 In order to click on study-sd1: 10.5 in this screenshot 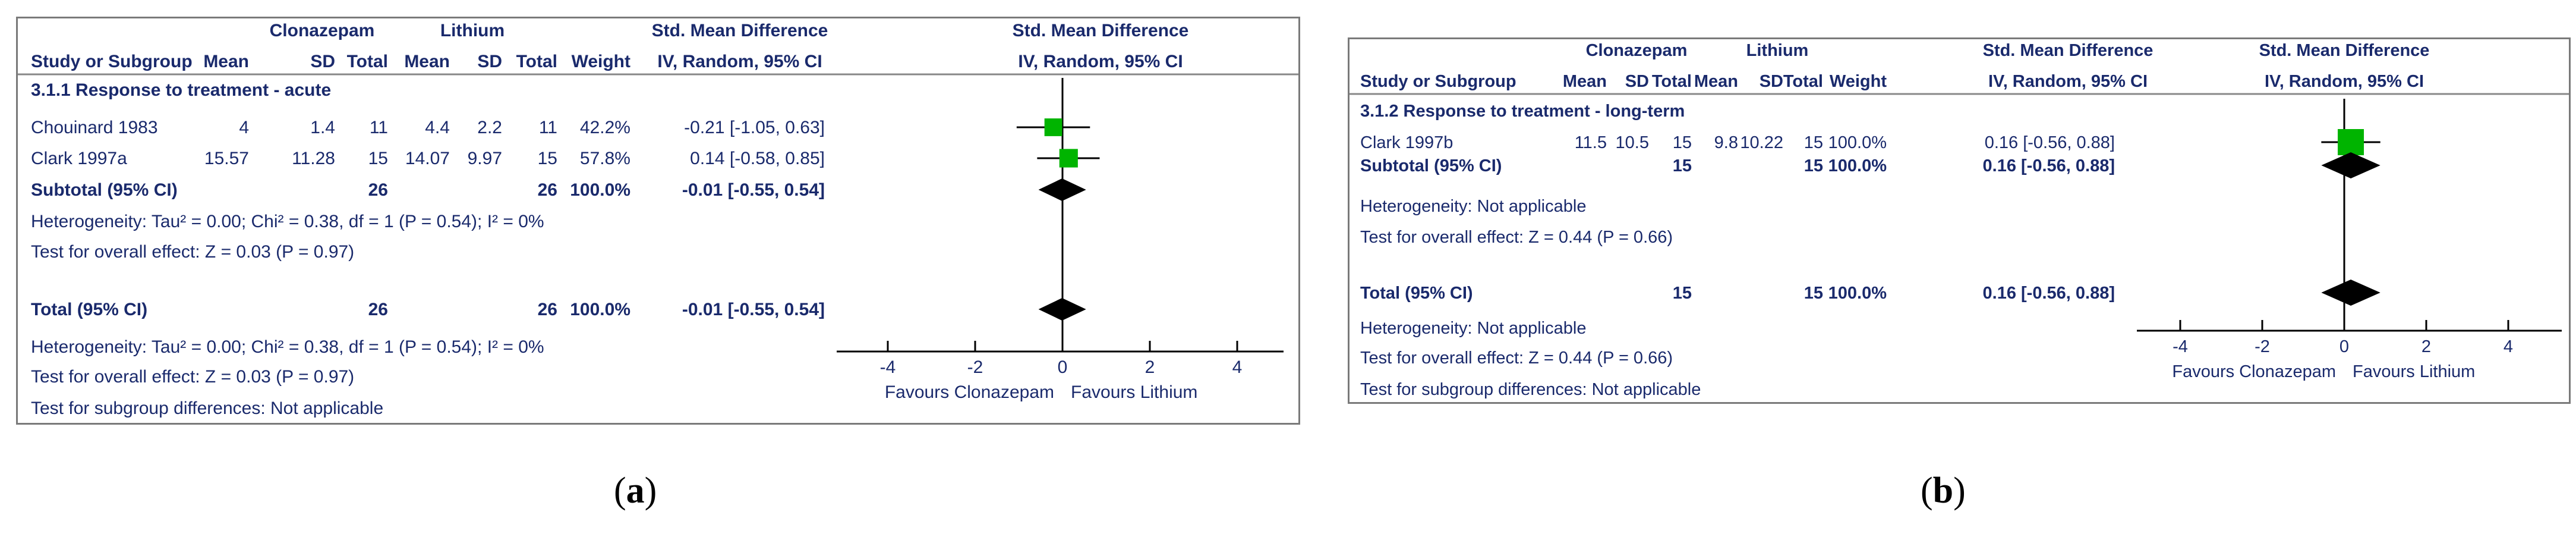, I will do `click(1632, 142)`.